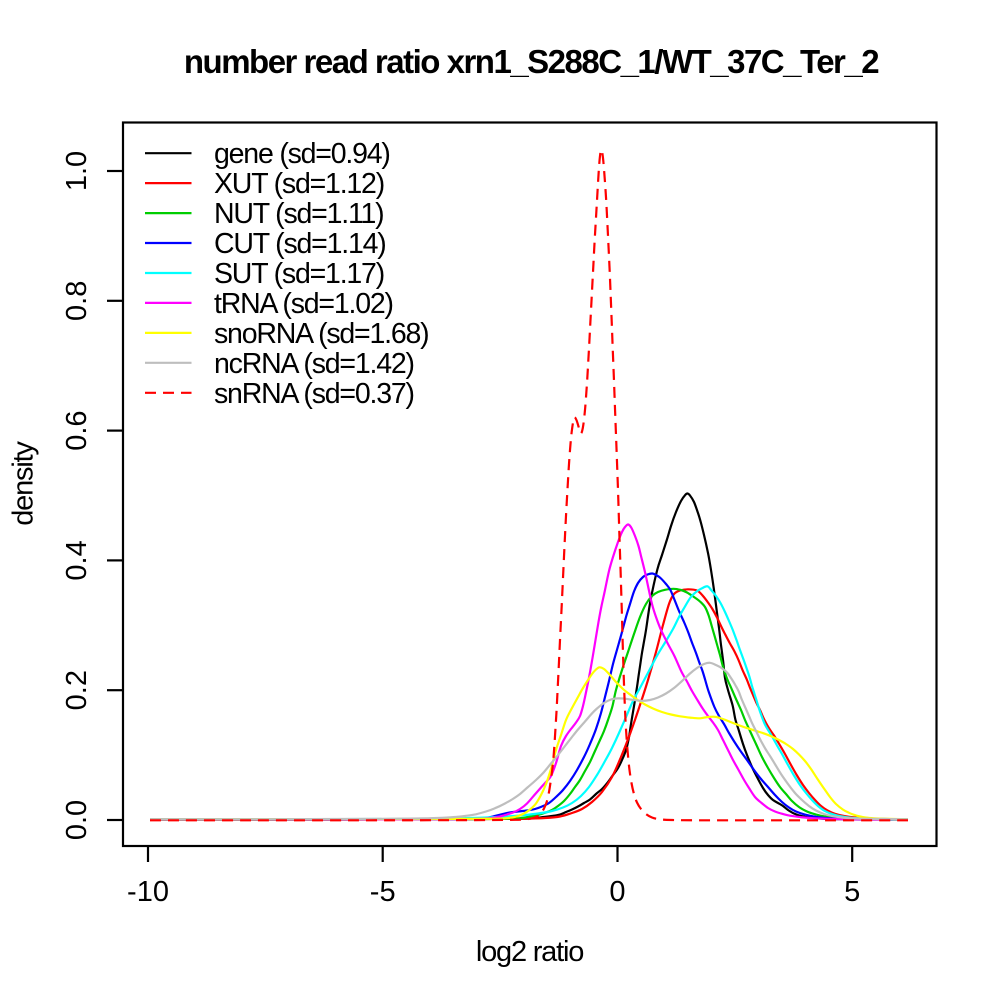 The image size is (1000, 1000). I want to click on svg-text: tRNA (sd=1.02), so click(303, 304).